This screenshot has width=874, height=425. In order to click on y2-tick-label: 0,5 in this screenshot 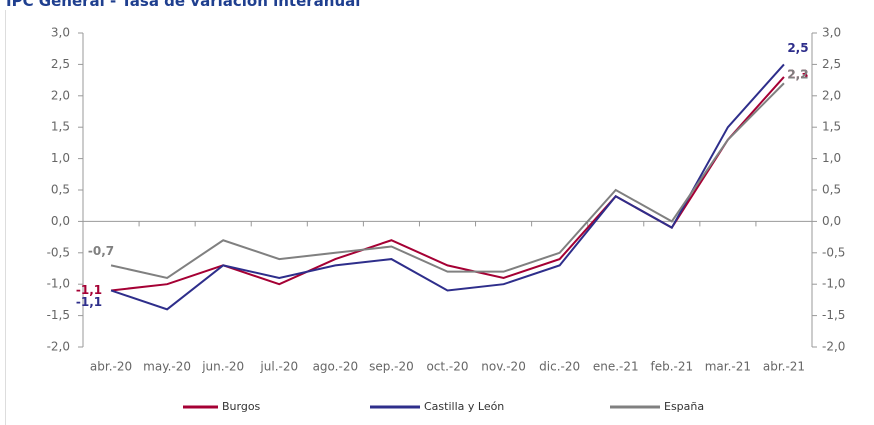, I will do `click(831, 190)`.